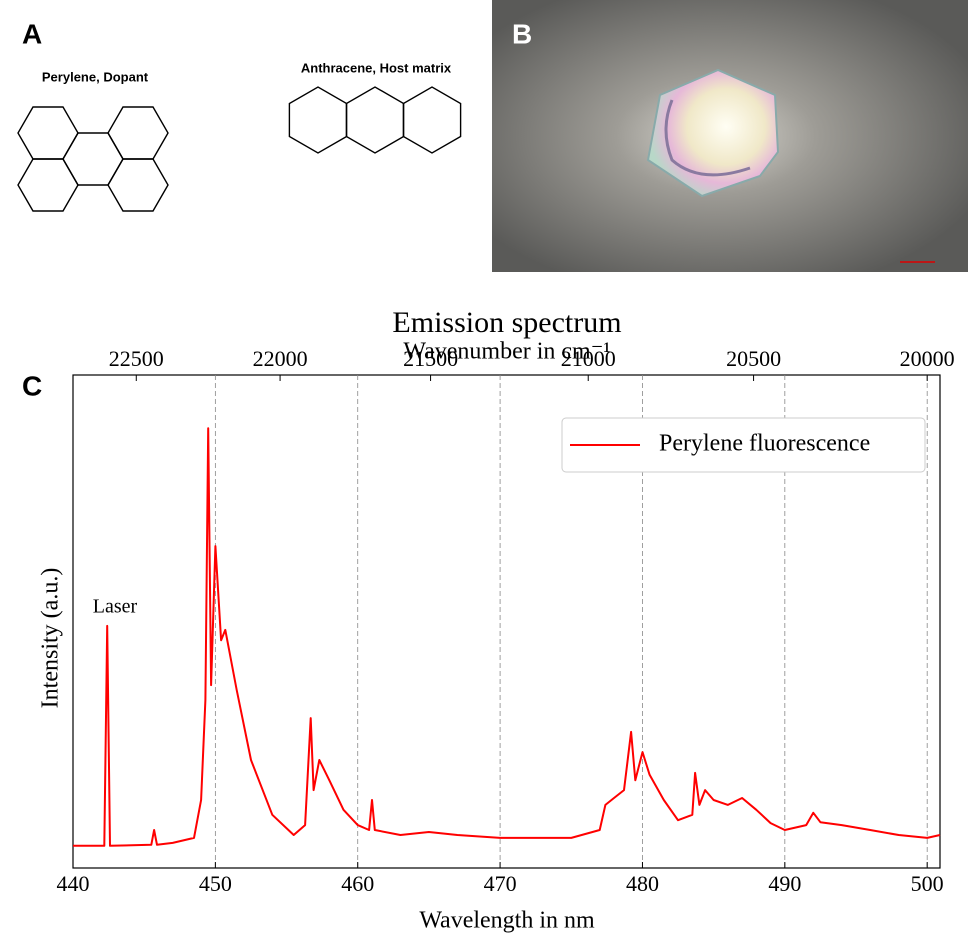 This screenshot has height=940, width=968. What do you see at coordinates (707, 138) in the screenshot?
I see `crystal-edge` at bounding box center [707, 138].